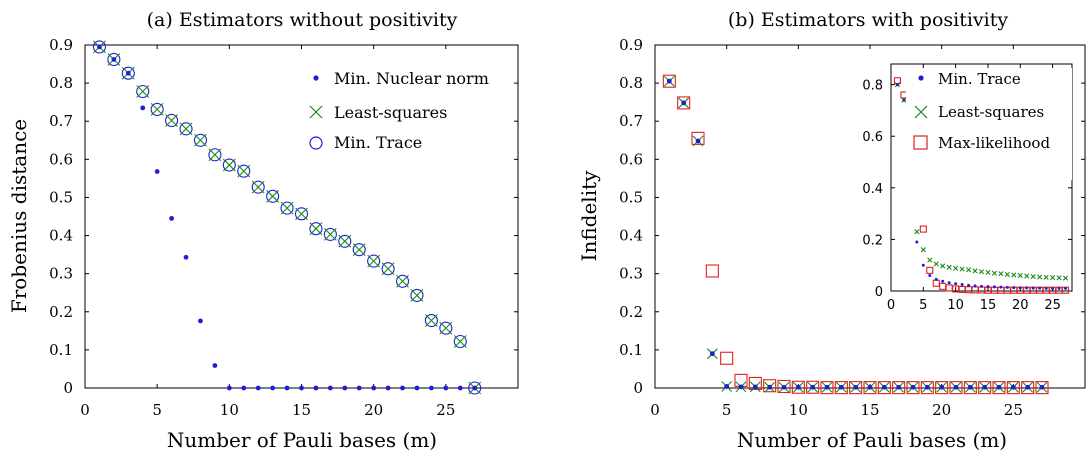 Image resolution: width=1088 pixels, height=457 pixels. What do you see at coordinates (920, 142) in the screenshot?
I see `inset-legend-square-marker` at bounding box center [920, 142].